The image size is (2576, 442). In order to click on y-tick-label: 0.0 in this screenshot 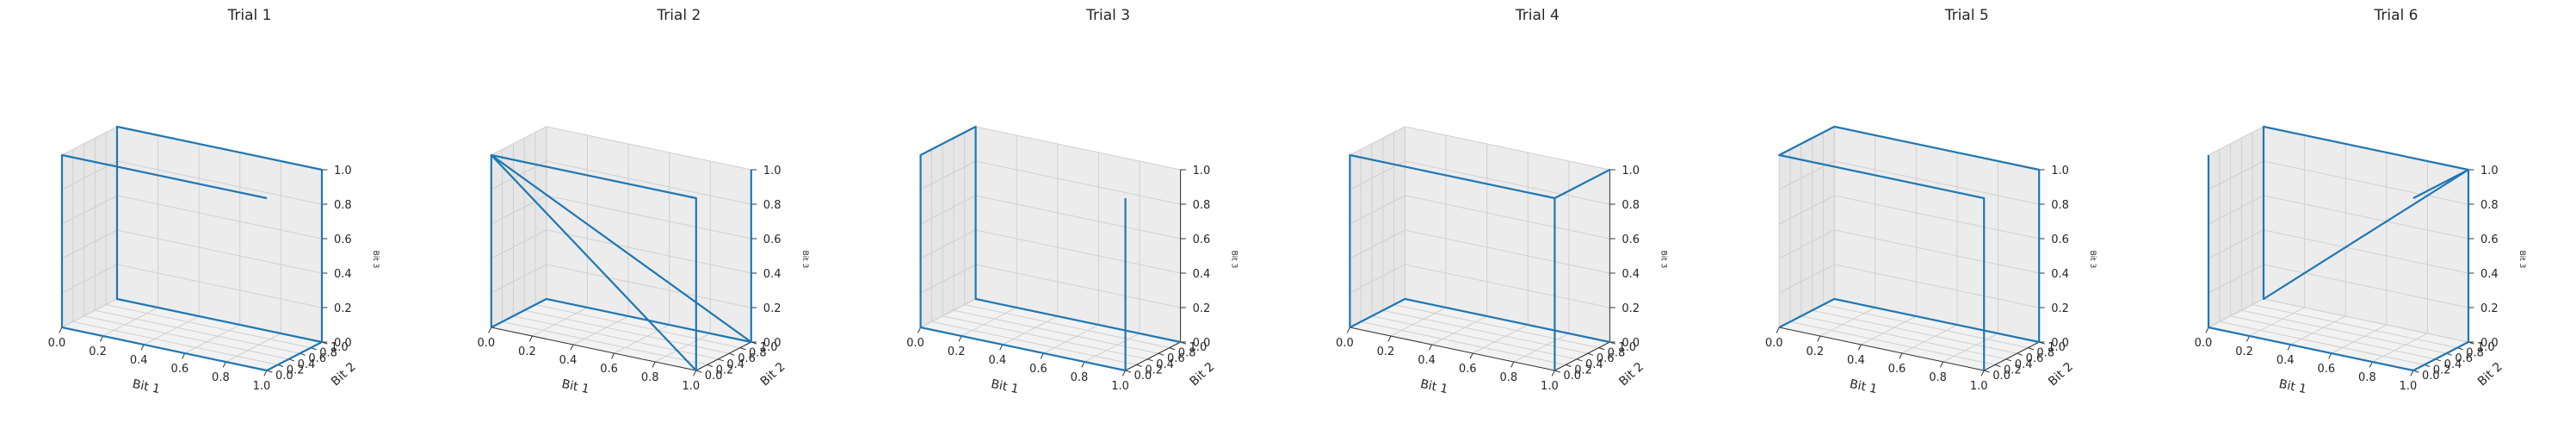, I will do `click(2431, 376)`.